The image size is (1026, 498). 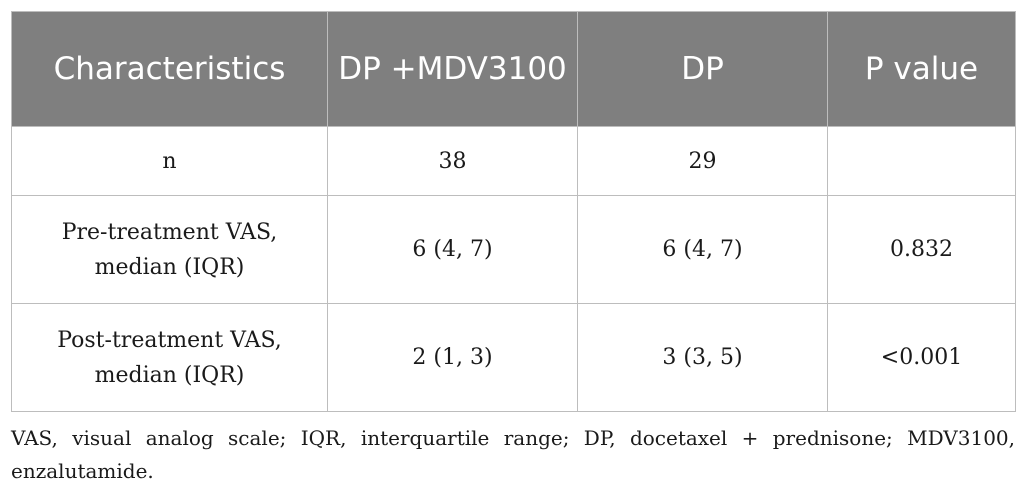 I want to click on header-characteristics: Characteristics, so click(x=169, y=69).